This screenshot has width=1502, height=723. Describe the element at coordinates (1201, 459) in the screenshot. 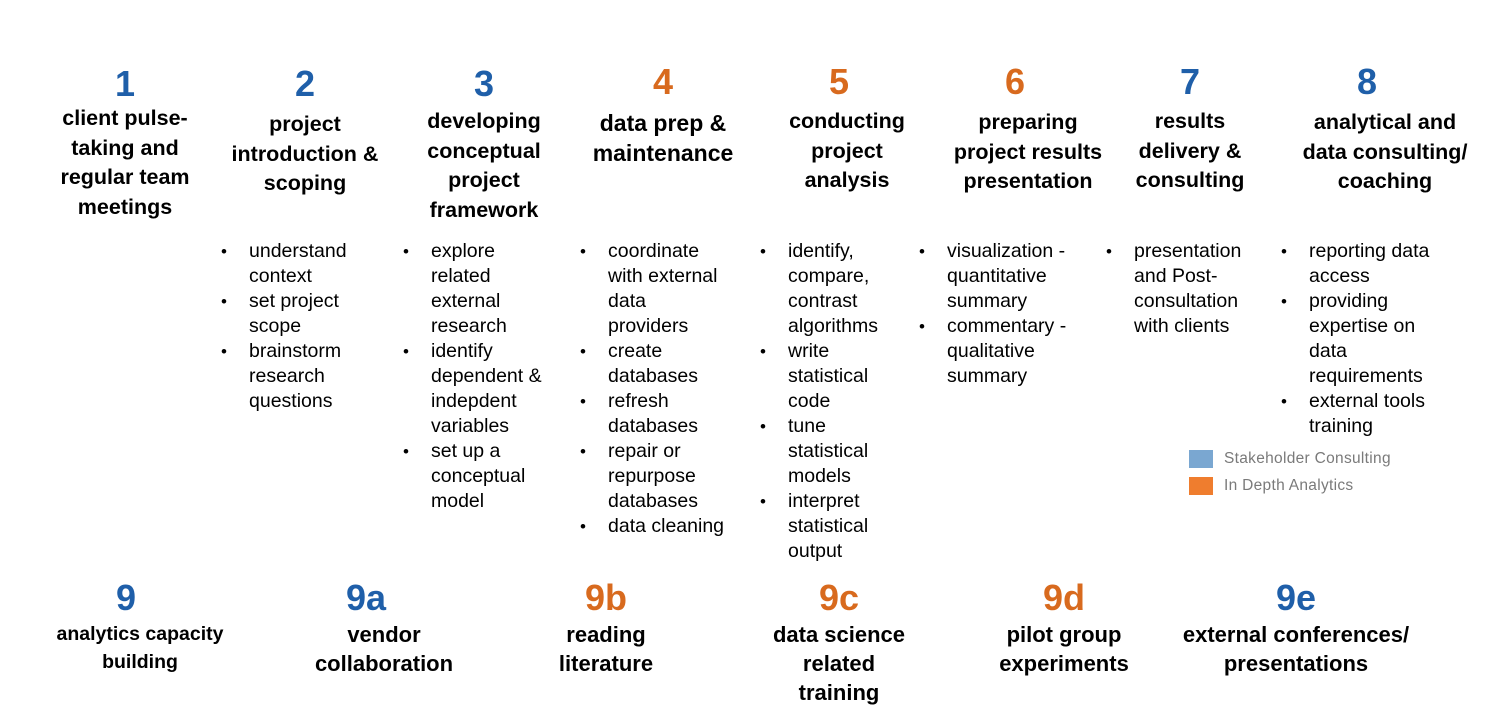

I see `legend-swatch-blue` at that location.